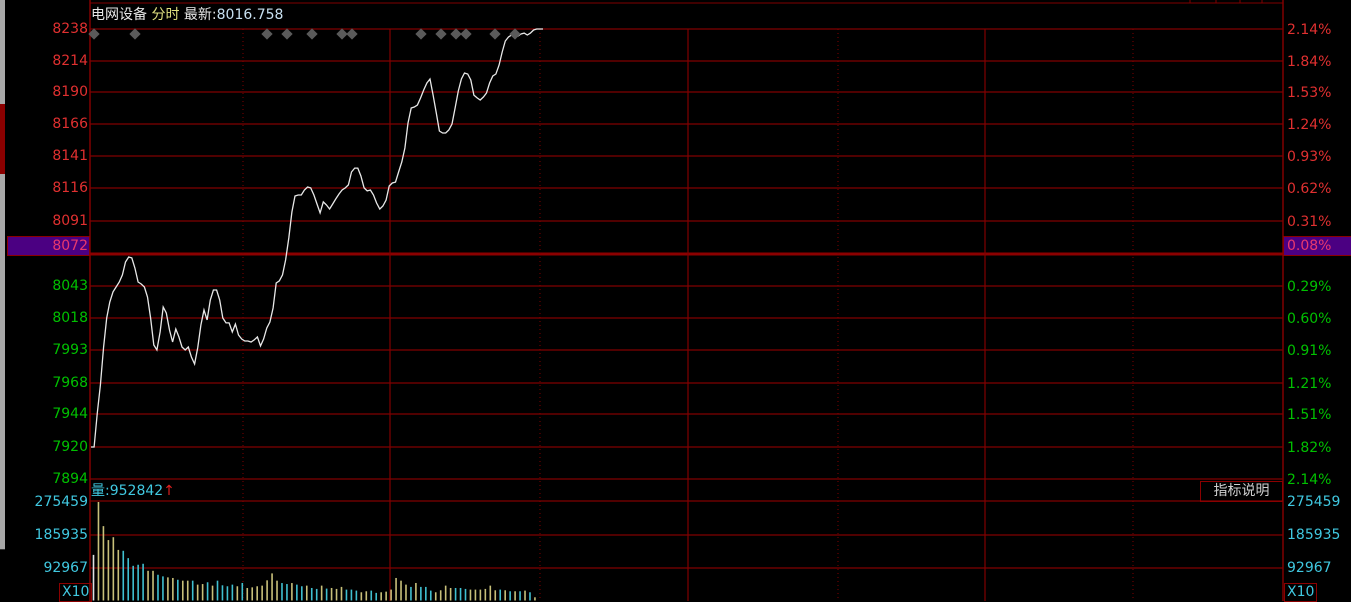 The image size is (1351, 602). Describe the element at coordinates (76, 592) in the screenshot. I see `volume-scale-left: X10` at that location.